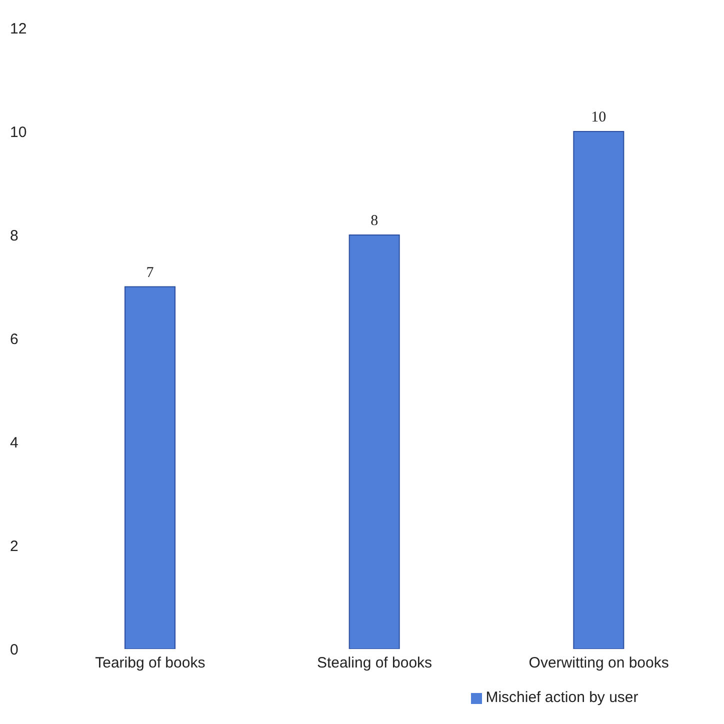  What do you see at coordinates (598, 118) in the screenshot?
I see `data-label: 10` at bounding box center [598, 118].